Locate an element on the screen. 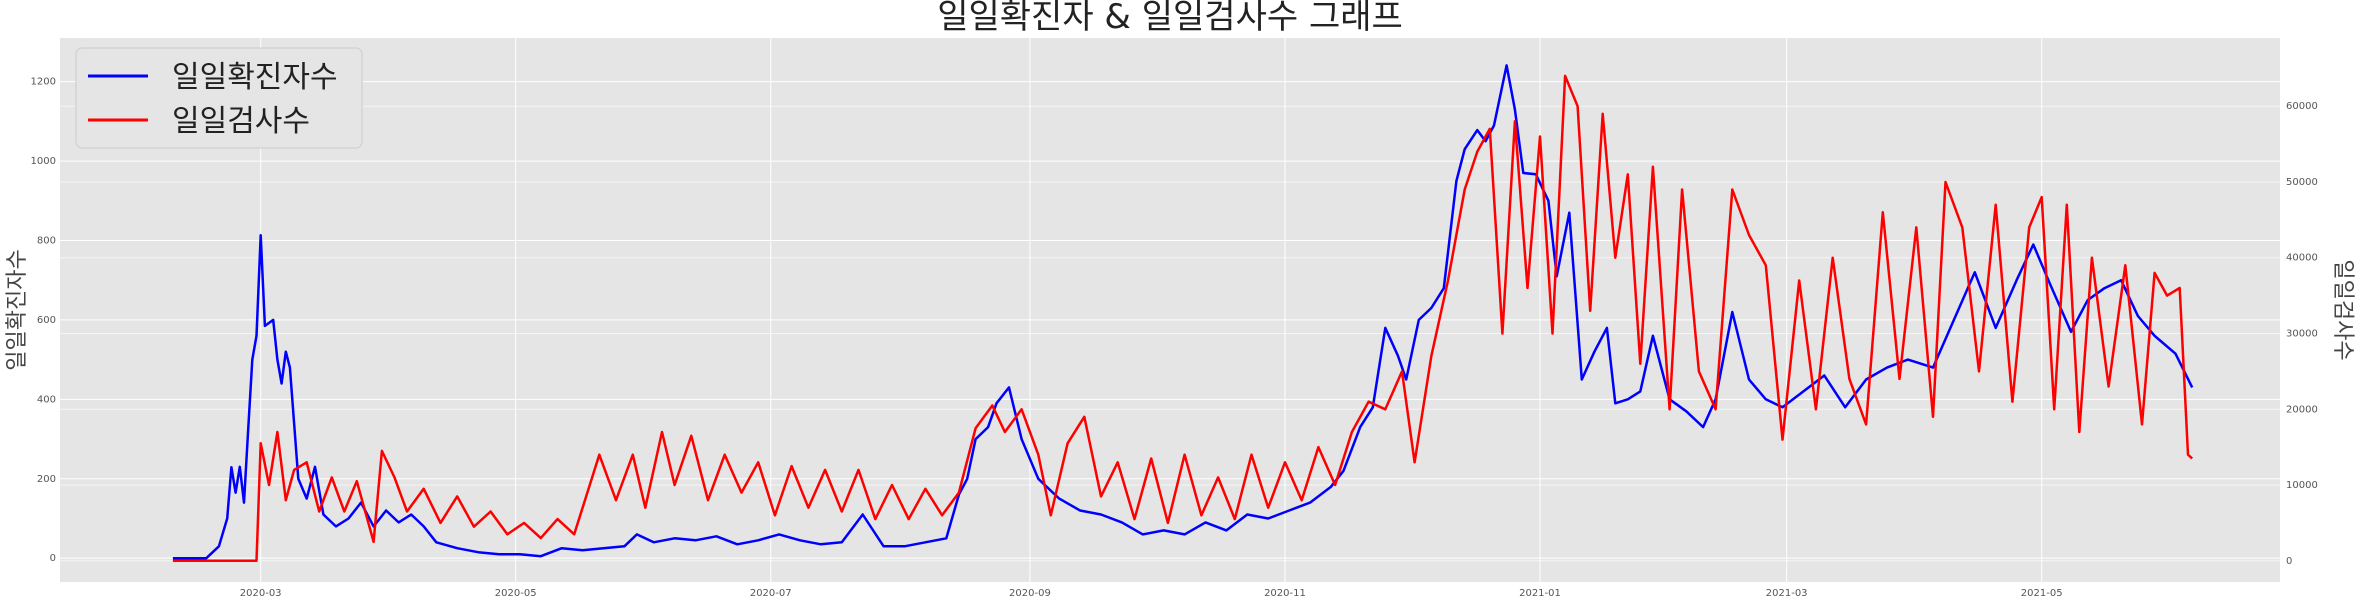 This screenshot has width=2359, height=604. legend-label-confirmed: 일일확진자수 is located at coordinates (255, 77).